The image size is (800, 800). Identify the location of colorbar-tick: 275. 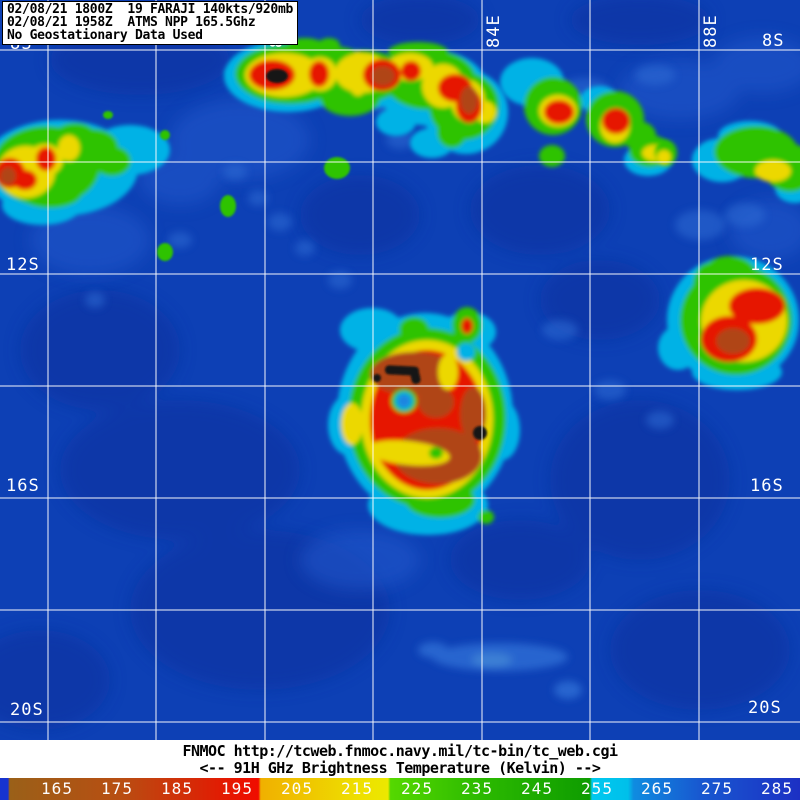
(717, 788).